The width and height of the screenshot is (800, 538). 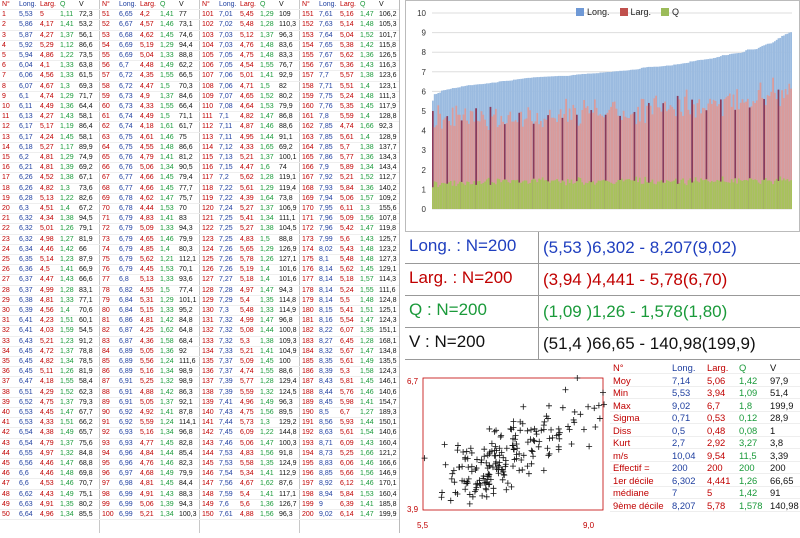 I want to click on y-tick-label: 0, so click(x=424, y=209).